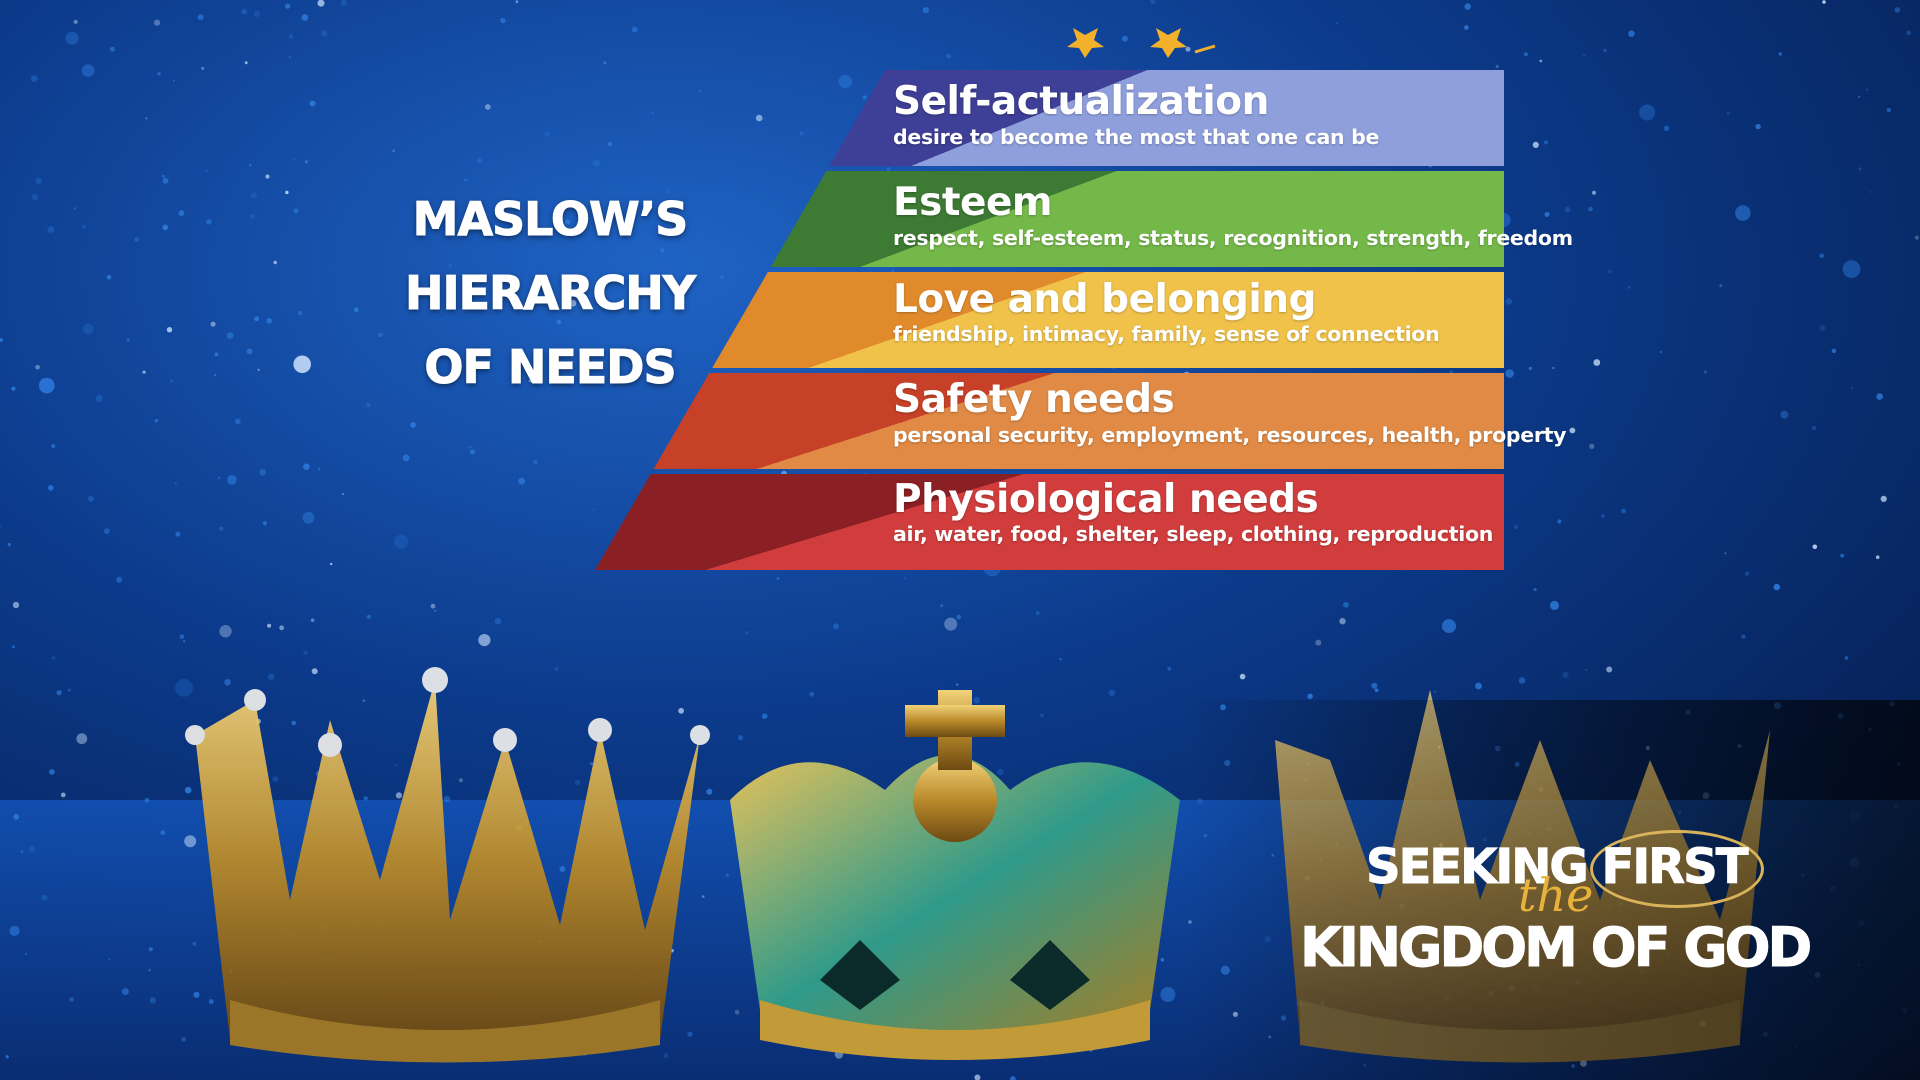 The image size is (1920, 1080). Describe the element at coordinates (1478, 867) in the screenshot. I see `logo-seeking-text: SEEKING` at that location.